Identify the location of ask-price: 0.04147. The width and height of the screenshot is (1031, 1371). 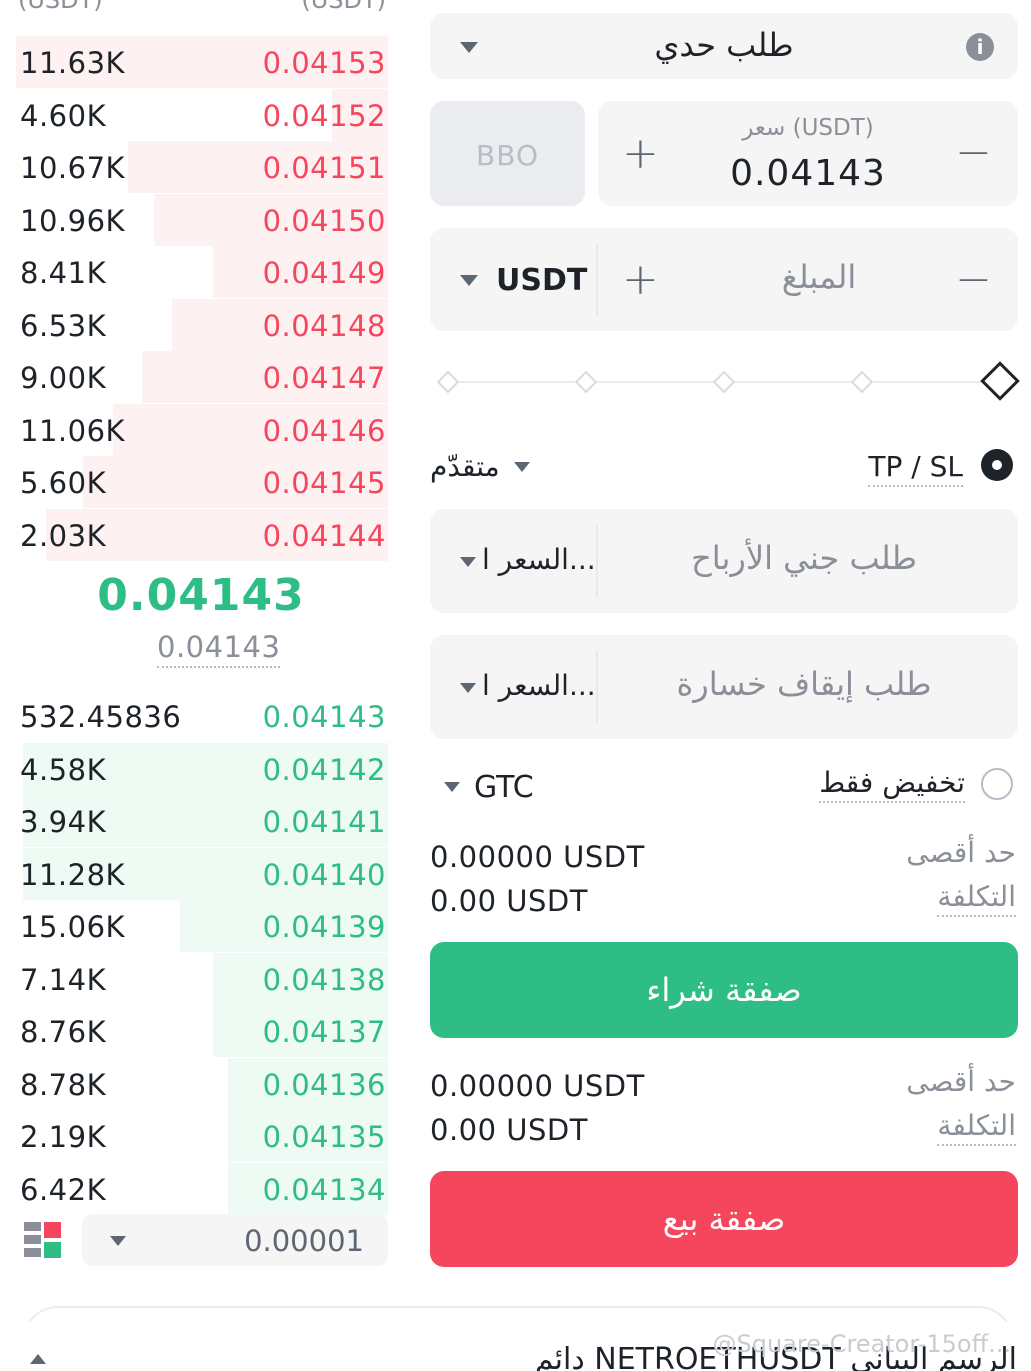
(324, 378).